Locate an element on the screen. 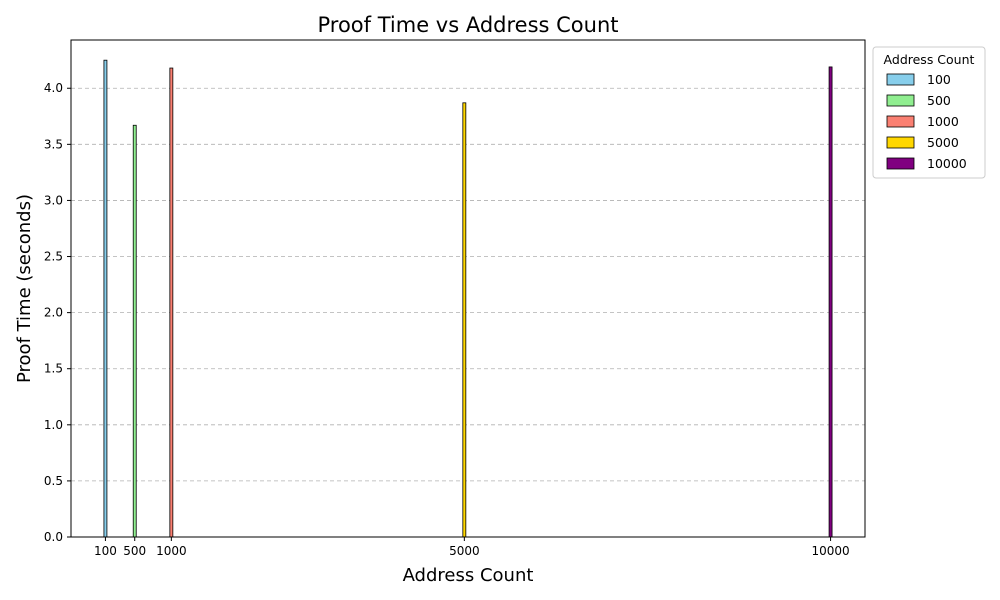 This screenshot has height=600, width=1000. legend-label: 1000 is located at coordinates (943, 121).